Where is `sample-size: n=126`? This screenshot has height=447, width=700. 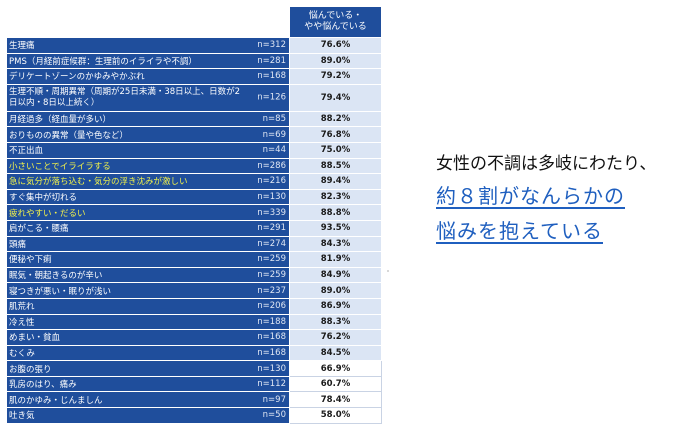 sample-size: n=126 is located at coordinates (271, 97).